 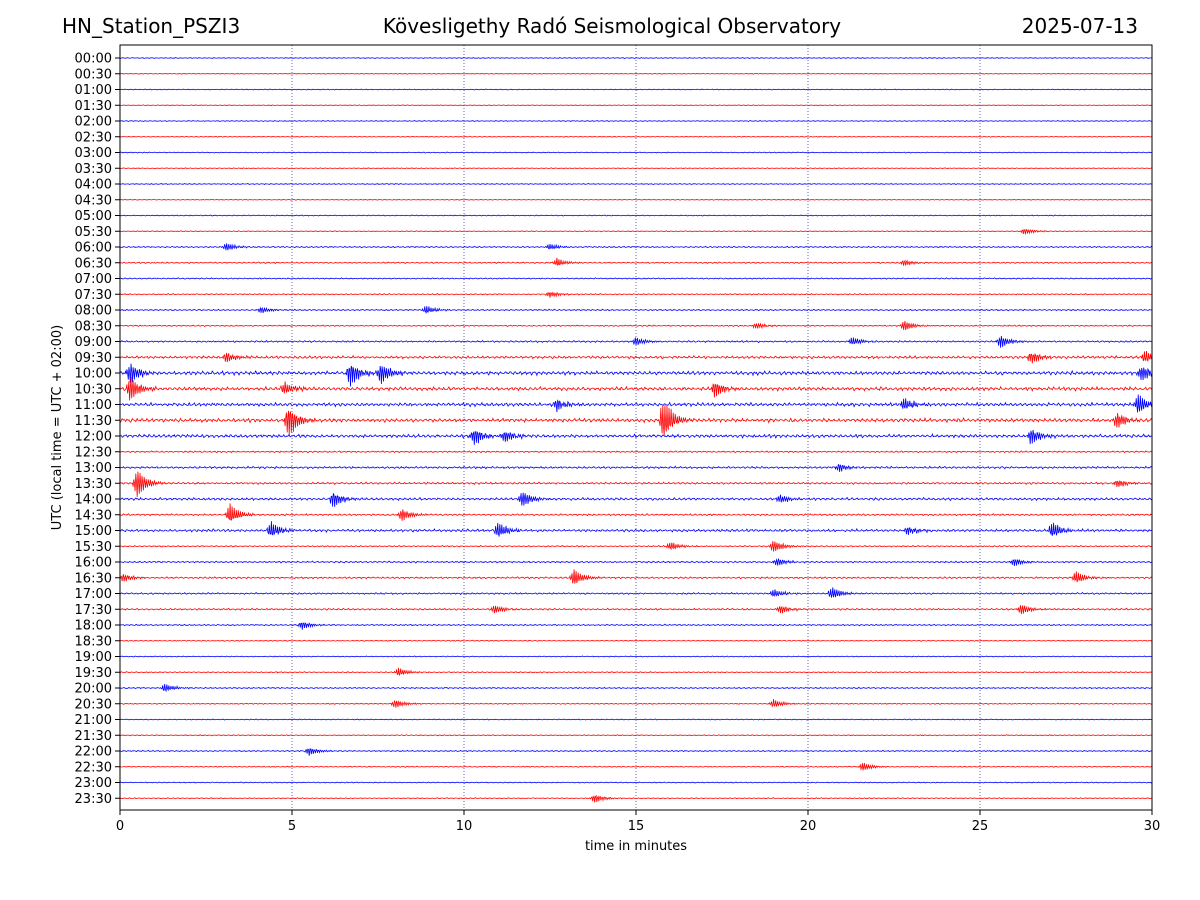 I want to click on y-tick-label: 18:00, so click(x=93, y=626).